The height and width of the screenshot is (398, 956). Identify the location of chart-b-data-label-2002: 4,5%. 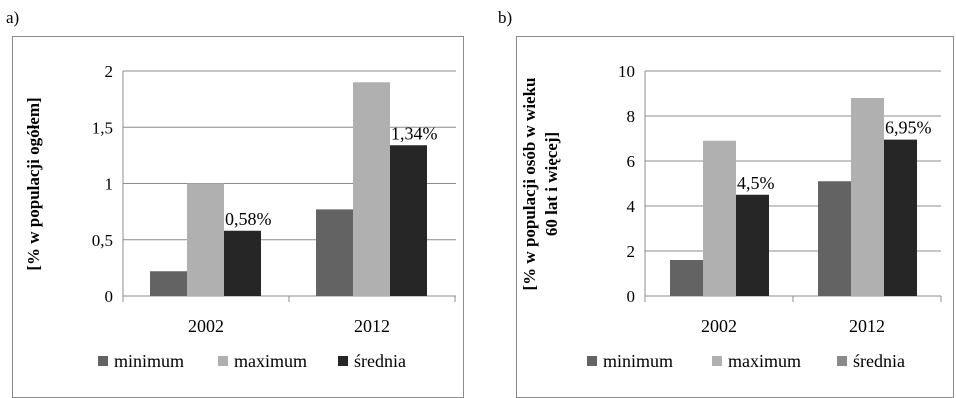
(756, 183).